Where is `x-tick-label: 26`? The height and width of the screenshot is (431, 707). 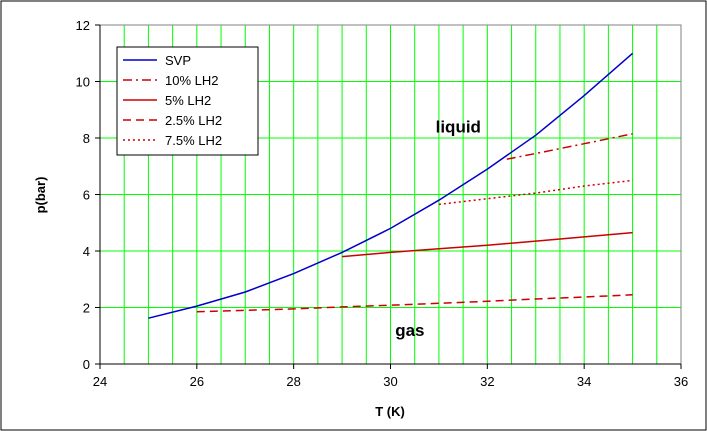 x-tick-label: 26 is located at coordinates (197, 381).